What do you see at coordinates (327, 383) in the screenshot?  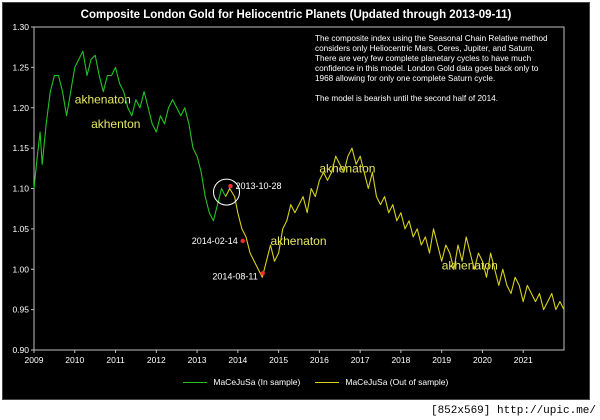 I see `legend-swatch-out-of-sample` at bounding box center [327, 383].